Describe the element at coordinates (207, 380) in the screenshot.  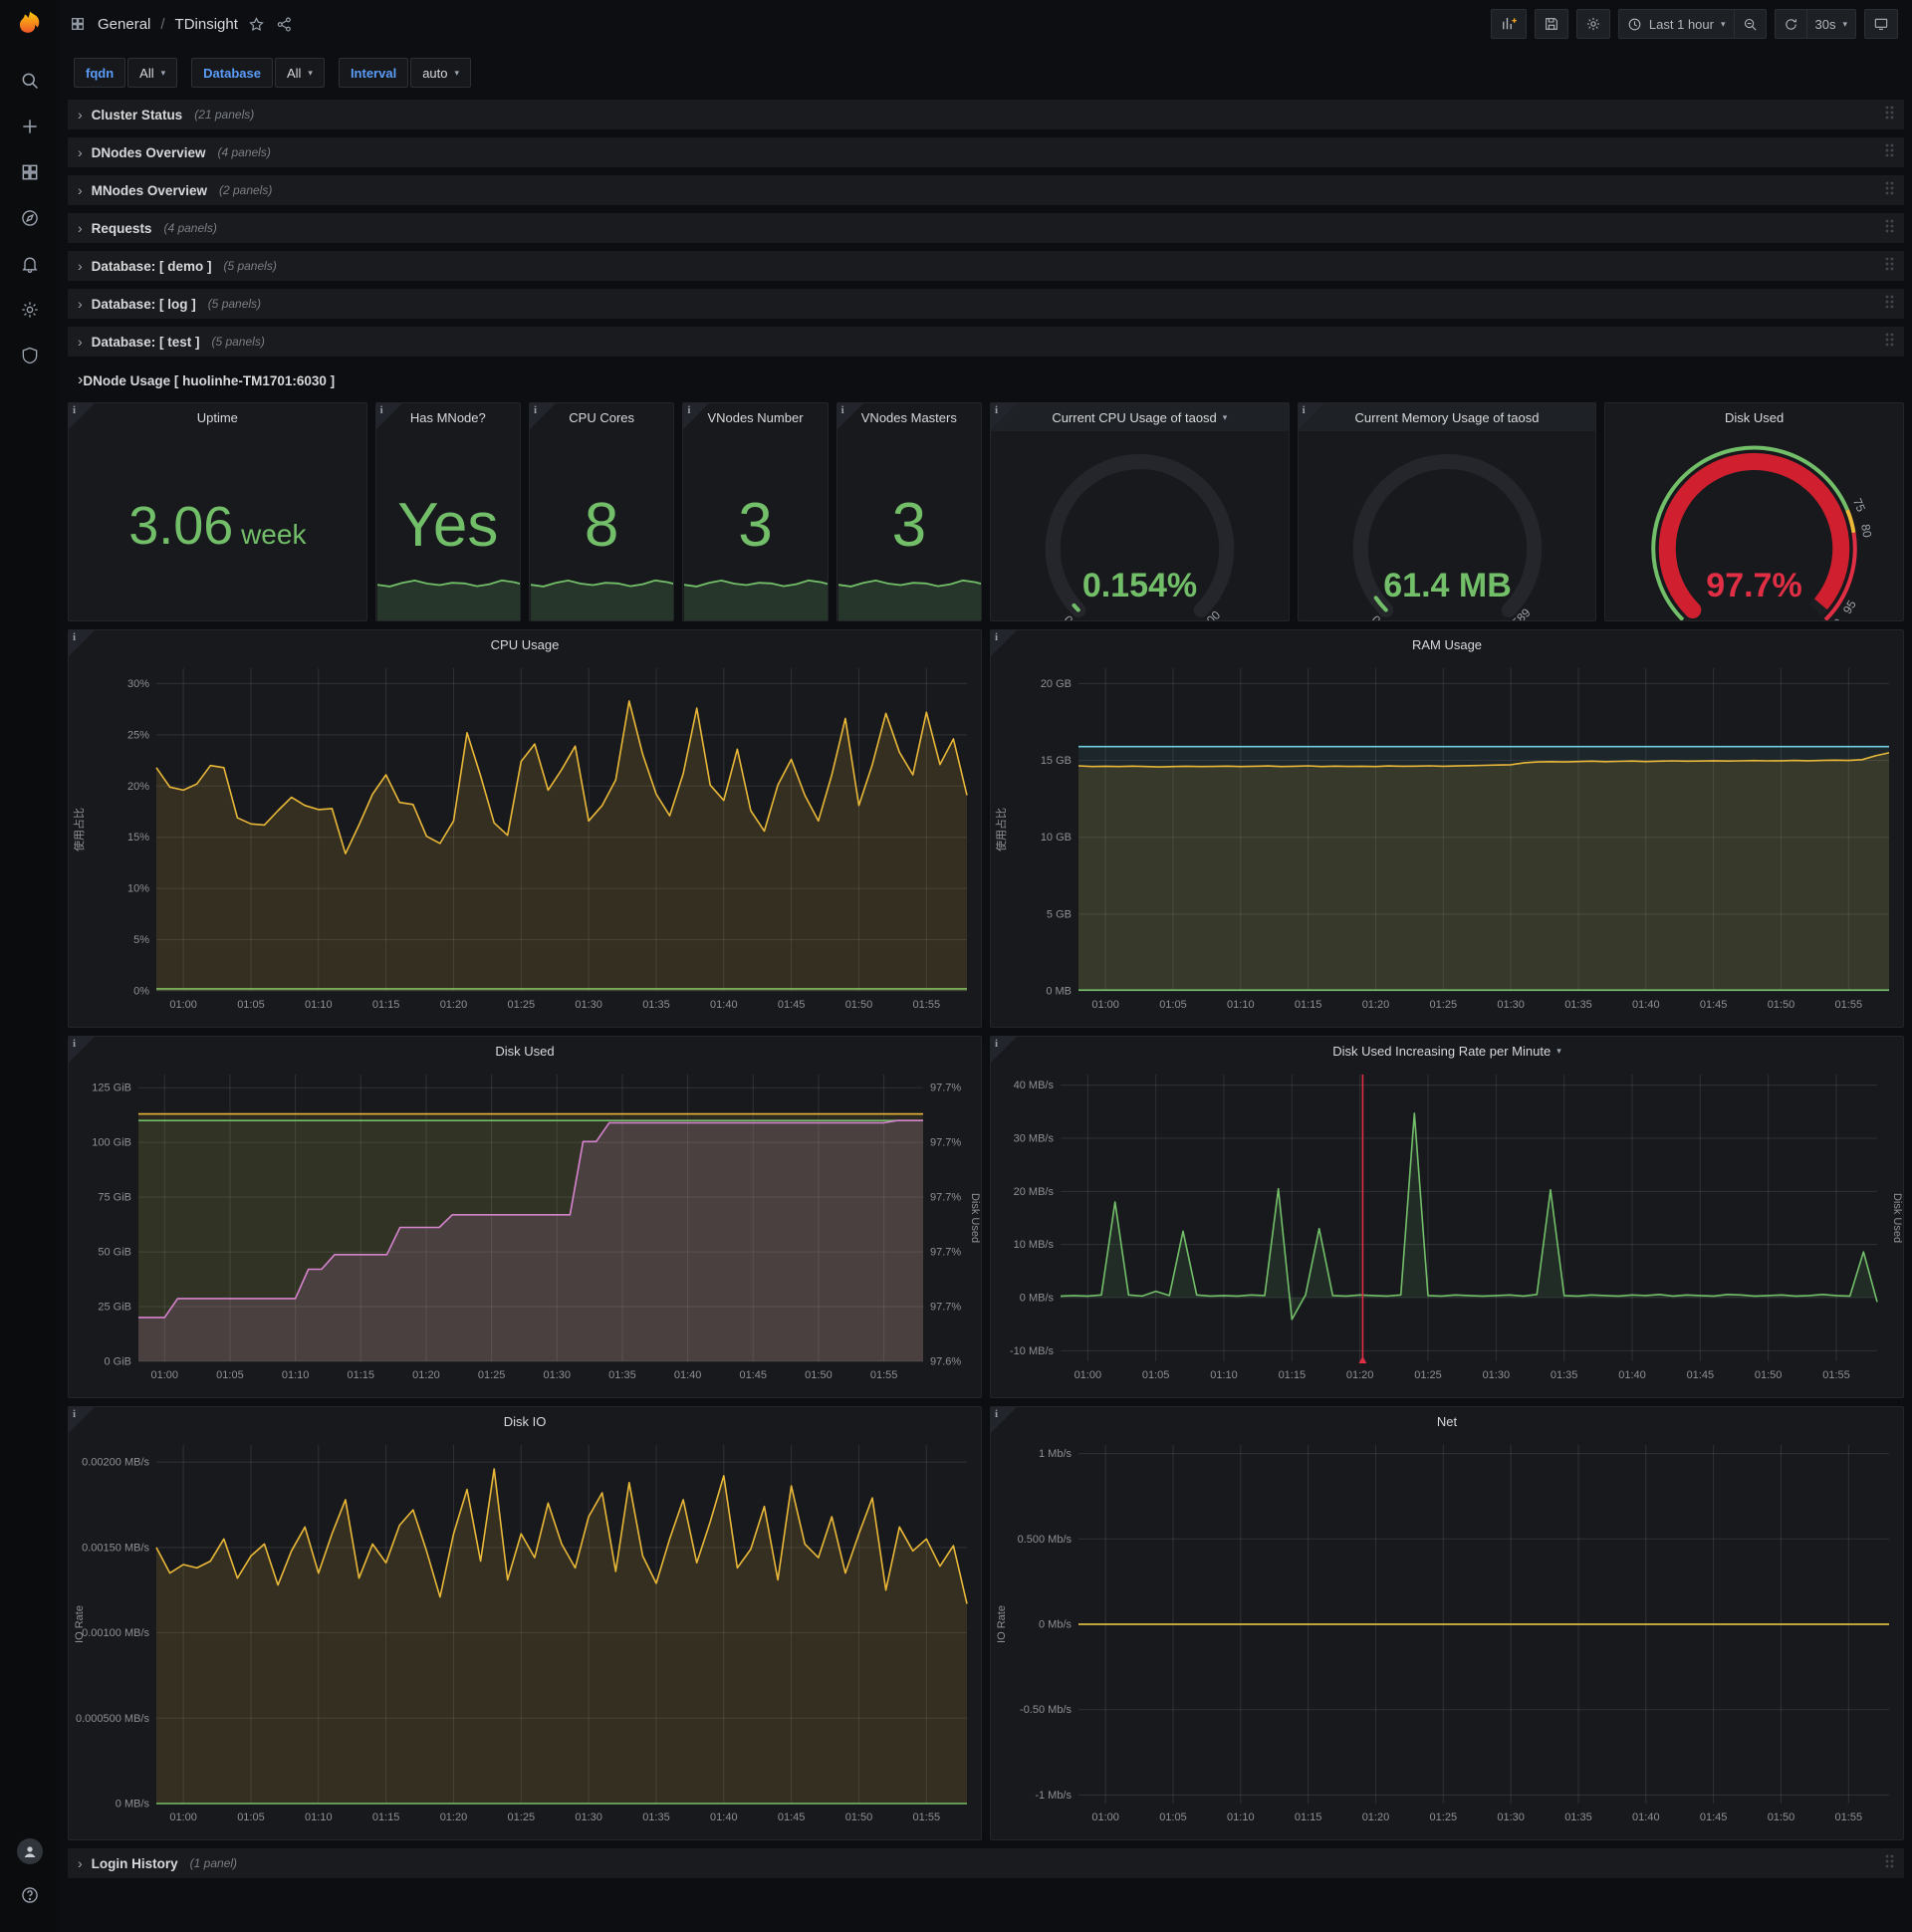
I see `row-dnode-usage: › DNode Usage [ huolinhe-TM1701:6030 ]` at that location.